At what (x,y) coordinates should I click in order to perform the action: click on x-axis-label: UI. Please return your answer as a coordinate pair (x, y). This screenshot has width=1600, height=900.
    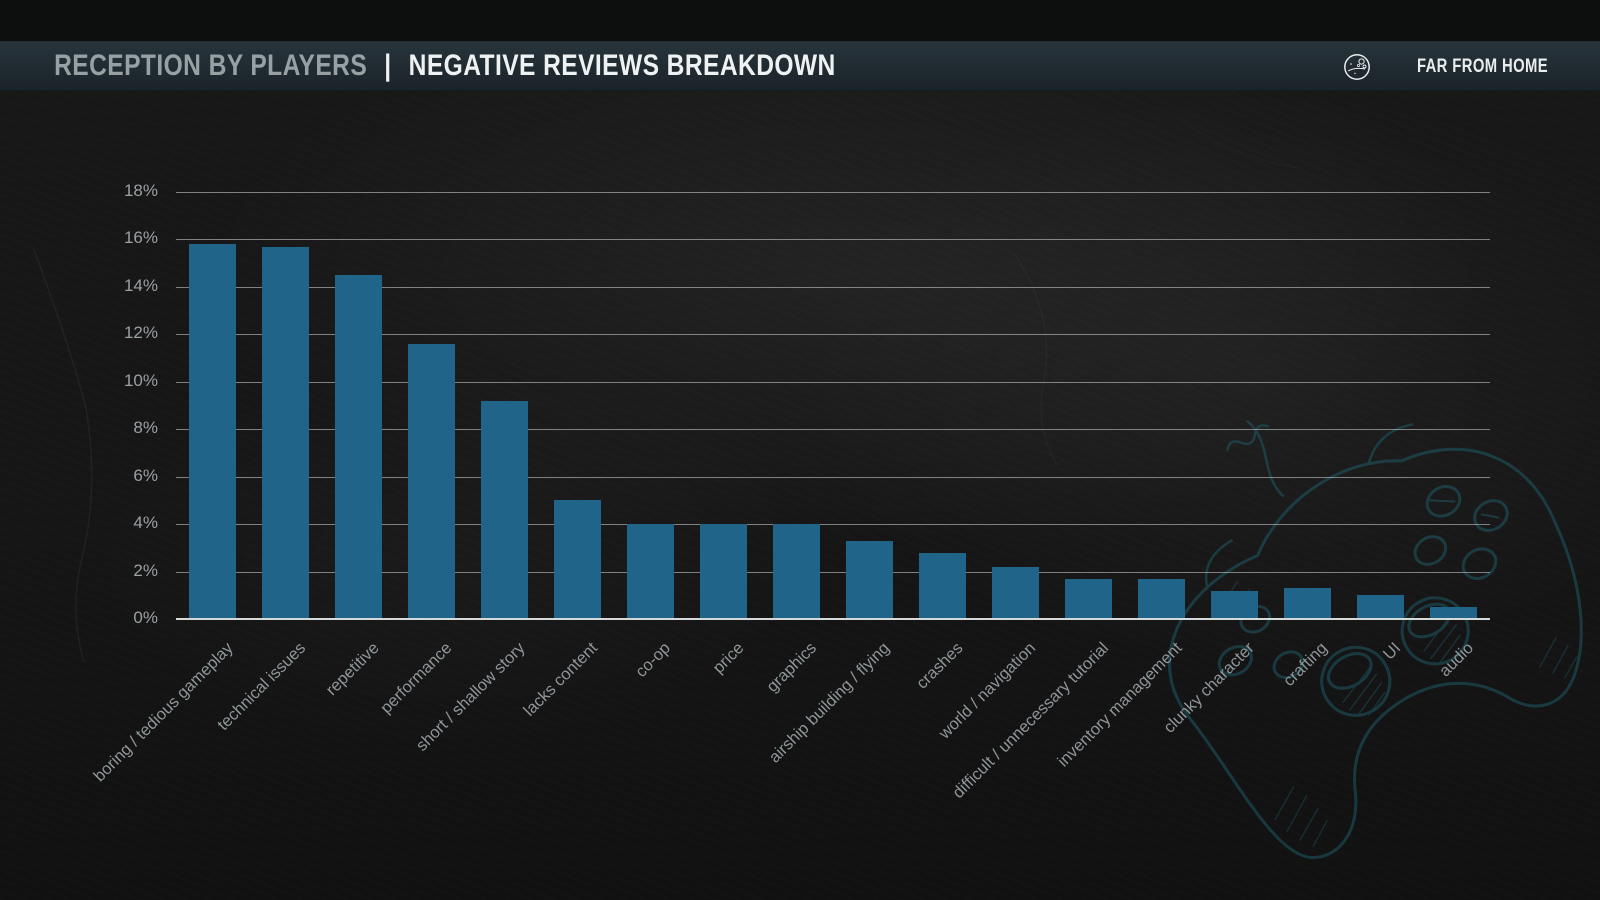
    Looking at the image, I should click on (1392, 651).